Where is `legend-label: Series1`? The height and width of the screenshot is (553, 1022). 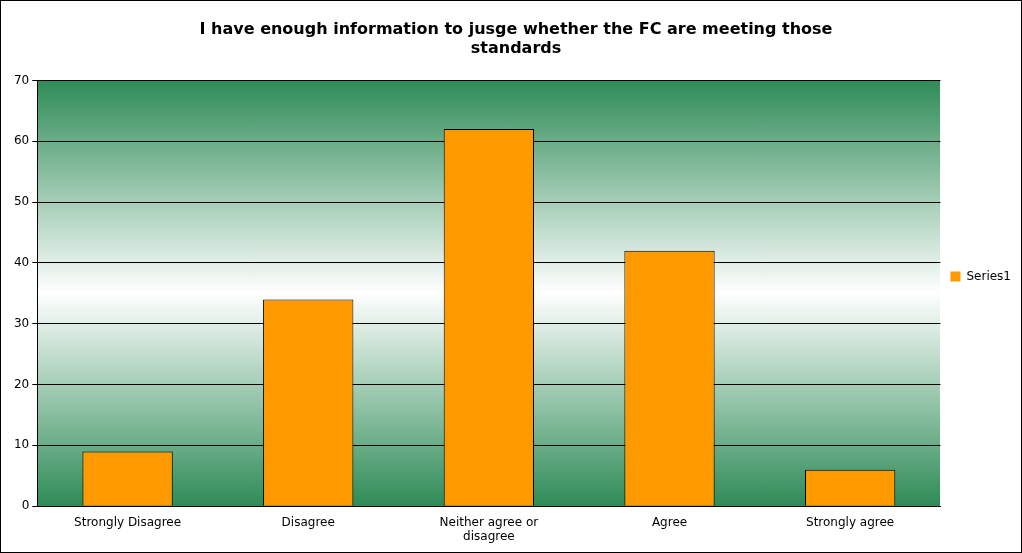 legend-label: Series1 is located at coordinates (989, 275).